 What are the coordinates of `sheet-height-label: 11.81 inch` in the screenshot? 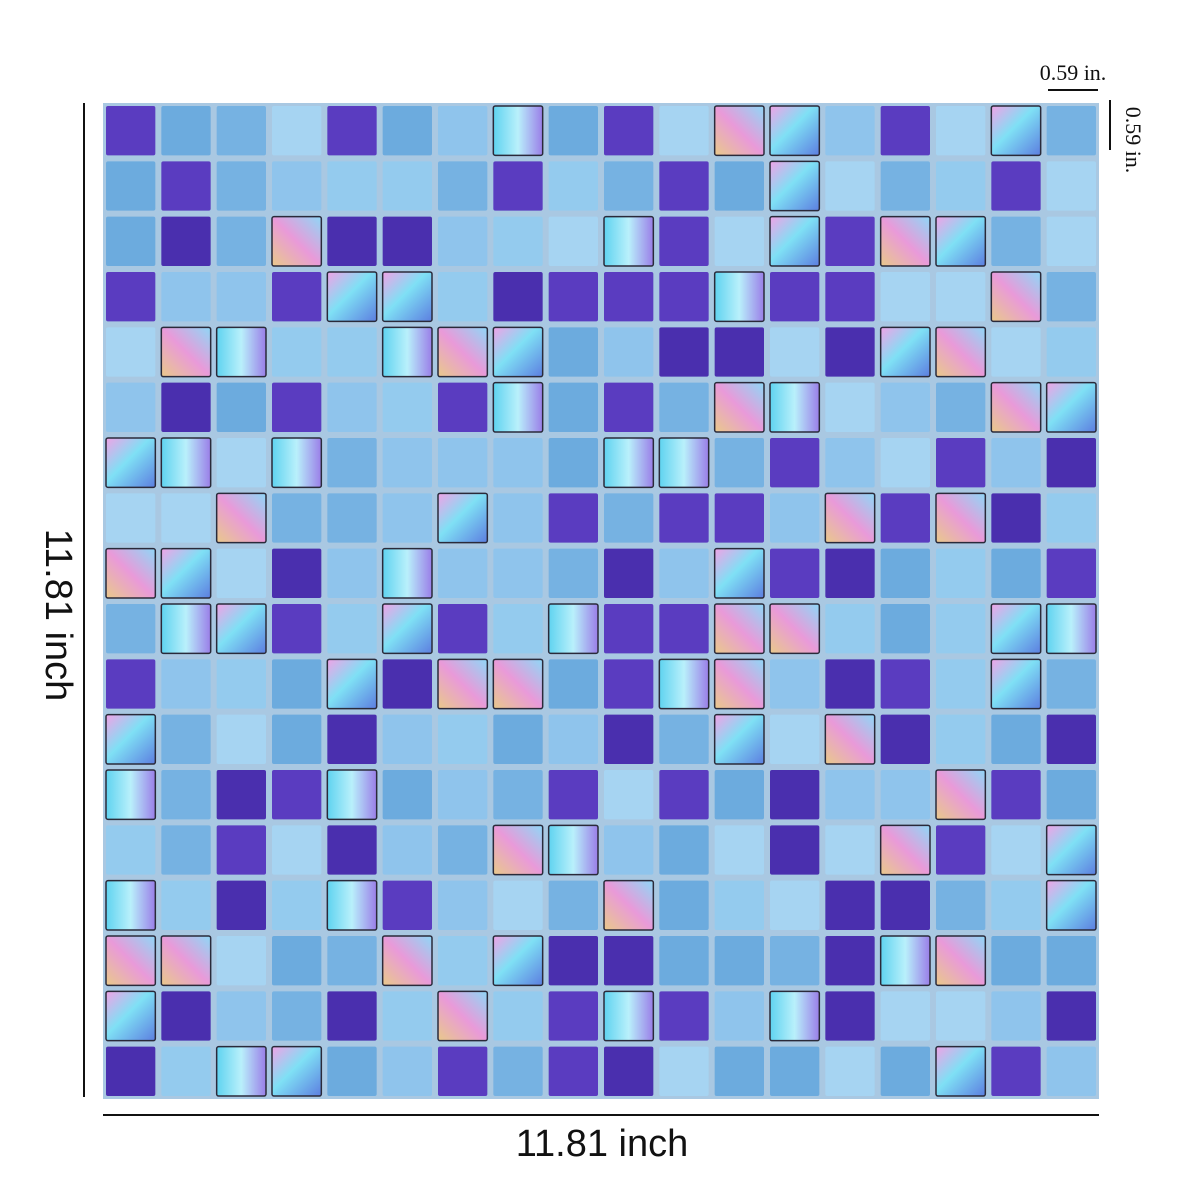 It's located at (58, 615).